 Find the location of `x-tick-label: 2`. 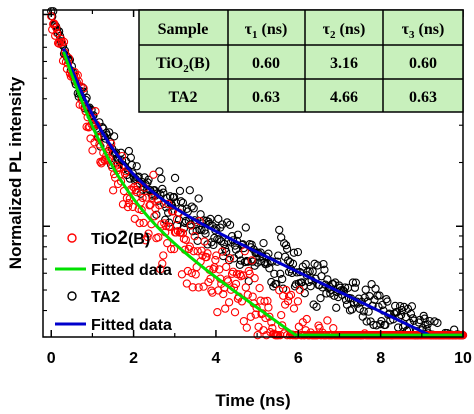

x-tick-label: 2 is located at coordinates (133, 358).